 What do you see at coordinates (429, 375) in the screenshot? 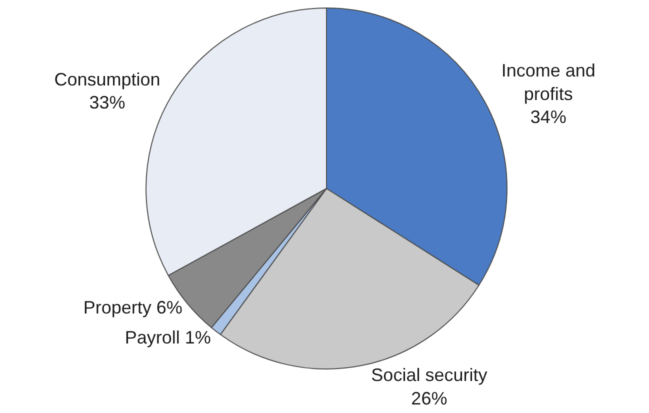
I see `slice-label: Social security` at bounding box center [429, 375].